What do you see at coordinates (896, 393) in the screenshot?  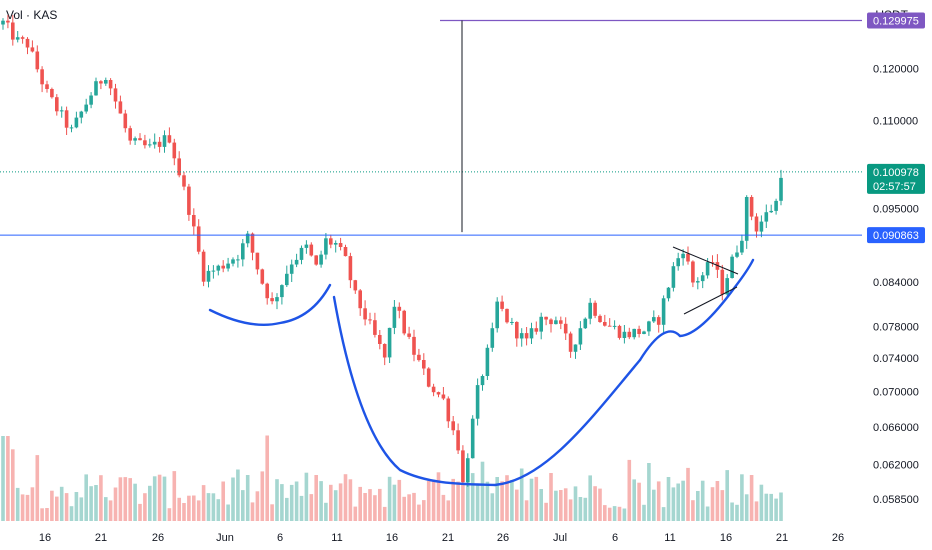 I see `y-tick-label: 0.070000` at bounding box center [896, 393].